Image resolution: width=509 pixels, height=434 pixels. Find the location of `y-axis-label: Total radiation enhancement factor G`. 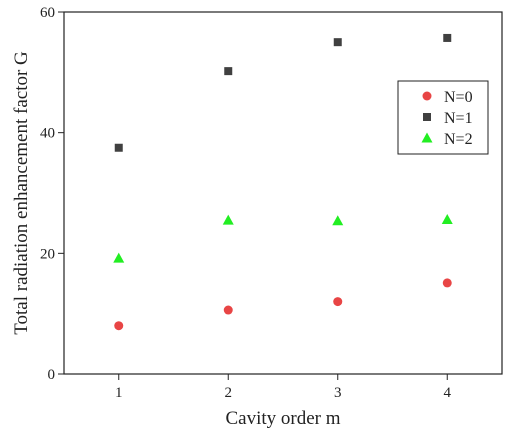

y-axis-label: Total radiation enhancement factor G is located at coordinates (21, 193).